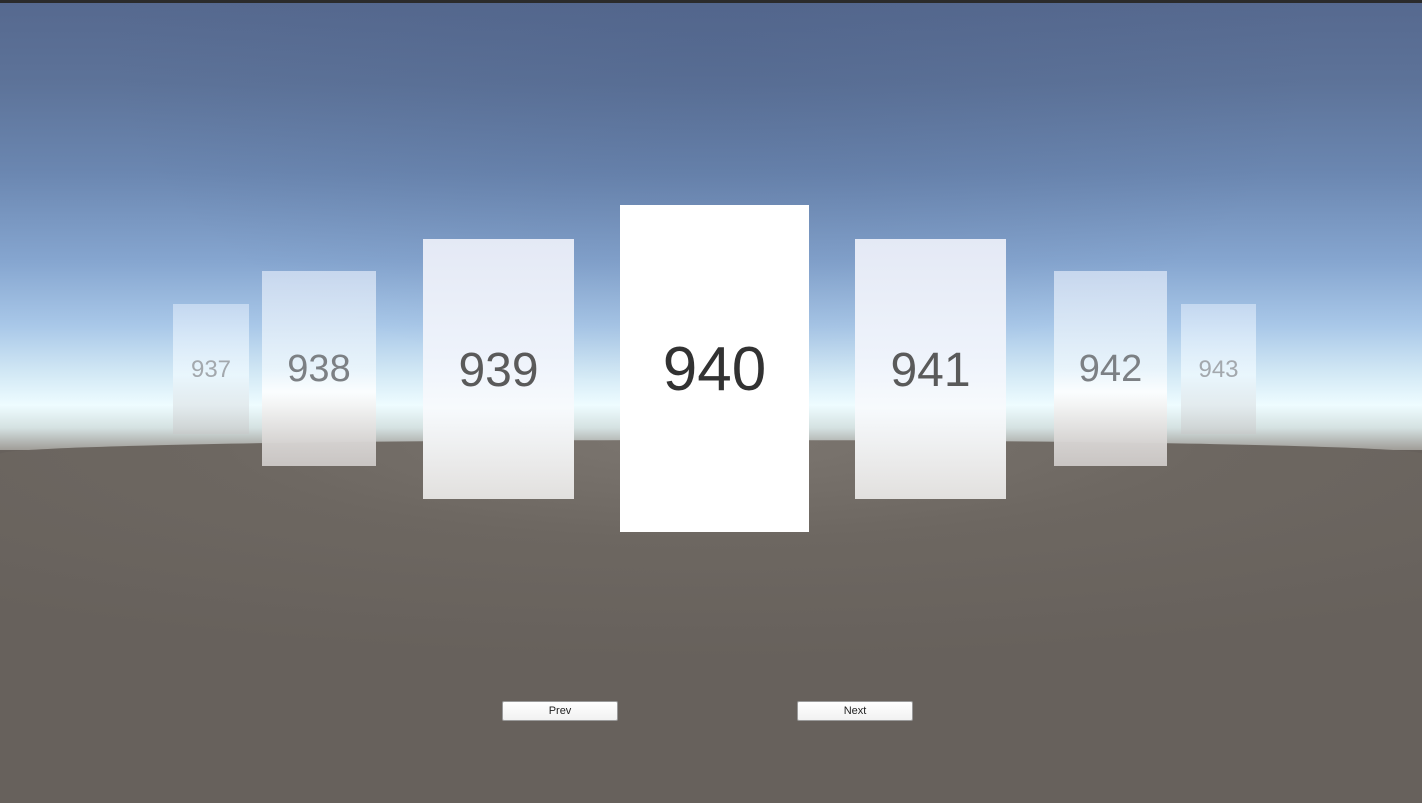 This screenshot has height=803, width=1422. I want to click on carousel-card-938: 938, so click(319, 368).